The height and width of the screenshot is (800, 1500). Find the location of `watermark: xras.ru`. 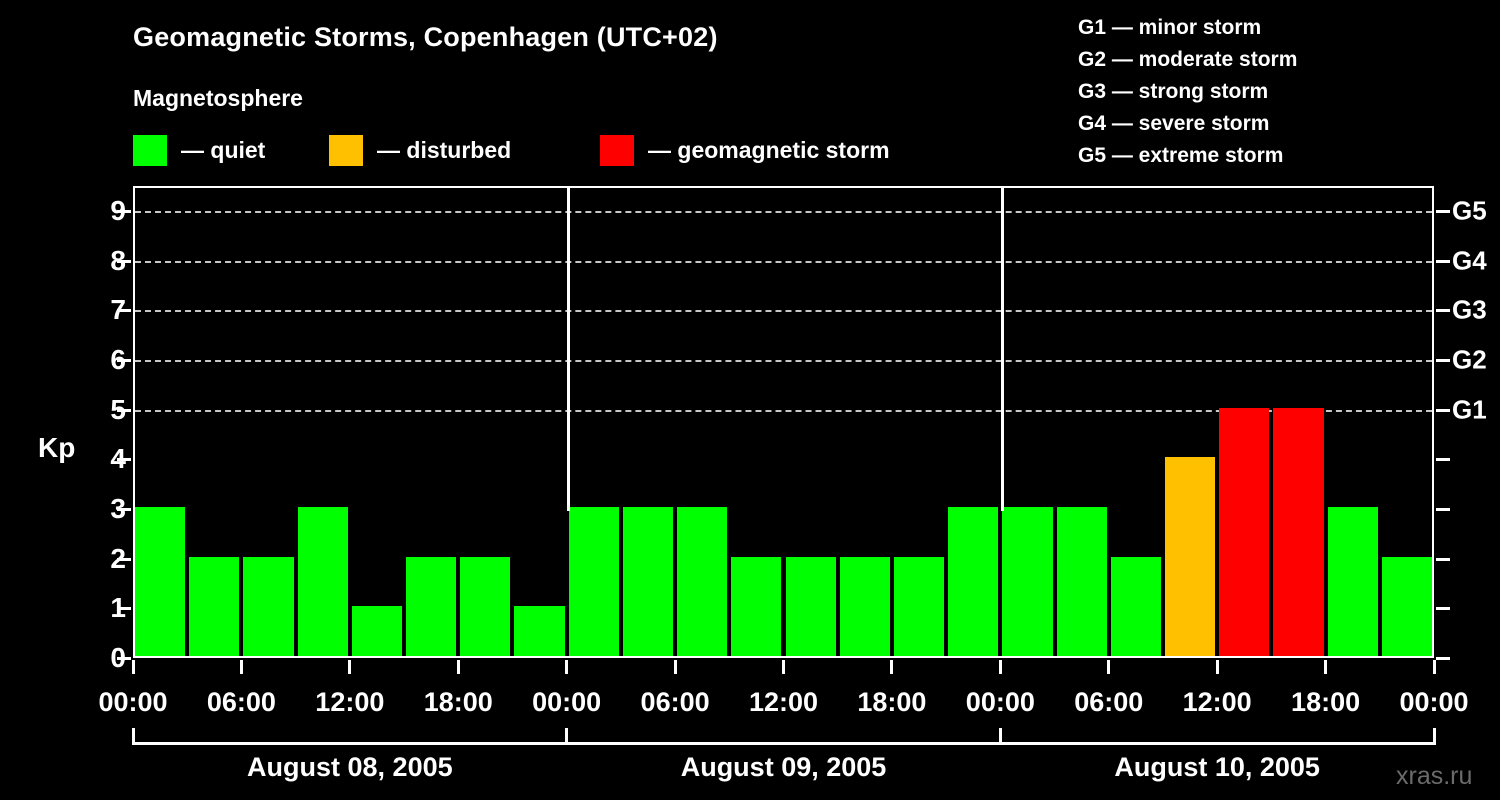

watermark: xras.ru is located at coordinates (1434, 776).